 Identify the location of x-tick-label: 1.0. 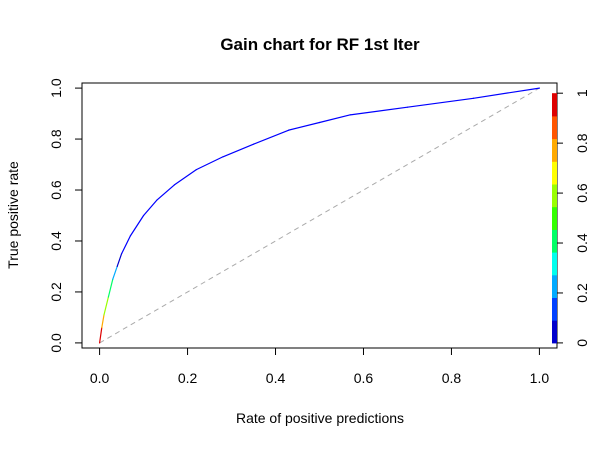
(540, 378).